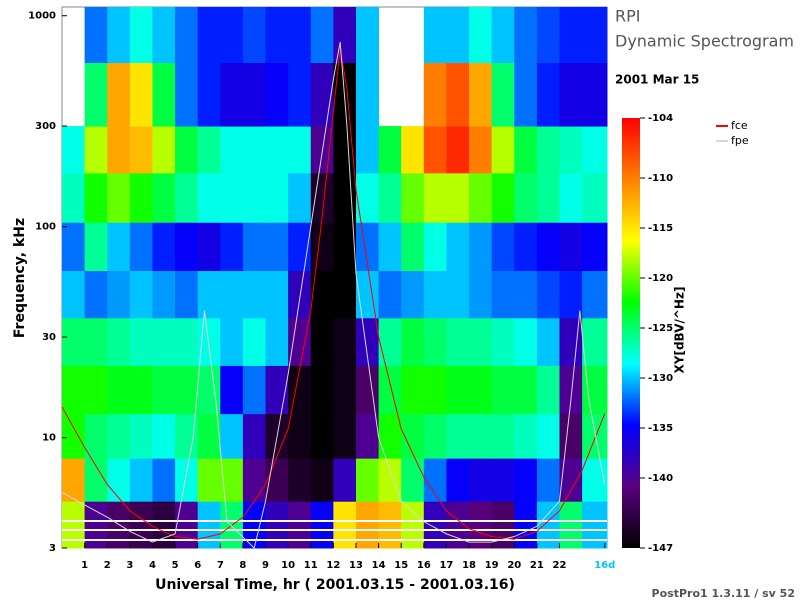 The height and width of the screenshot is (600, 800). What do you see at coordinates (704, 41) in the screenshot?
I see `chart-subtitle: Dynamic Spectrogram` at bounding box center [704, 41].